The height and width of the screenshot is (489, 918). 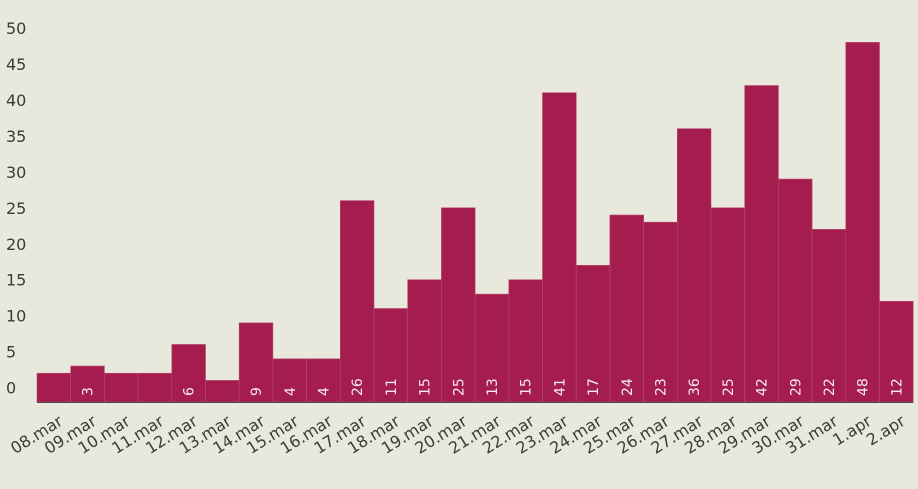 I want to click on bar-09.mar, so click(x=87, y=384).